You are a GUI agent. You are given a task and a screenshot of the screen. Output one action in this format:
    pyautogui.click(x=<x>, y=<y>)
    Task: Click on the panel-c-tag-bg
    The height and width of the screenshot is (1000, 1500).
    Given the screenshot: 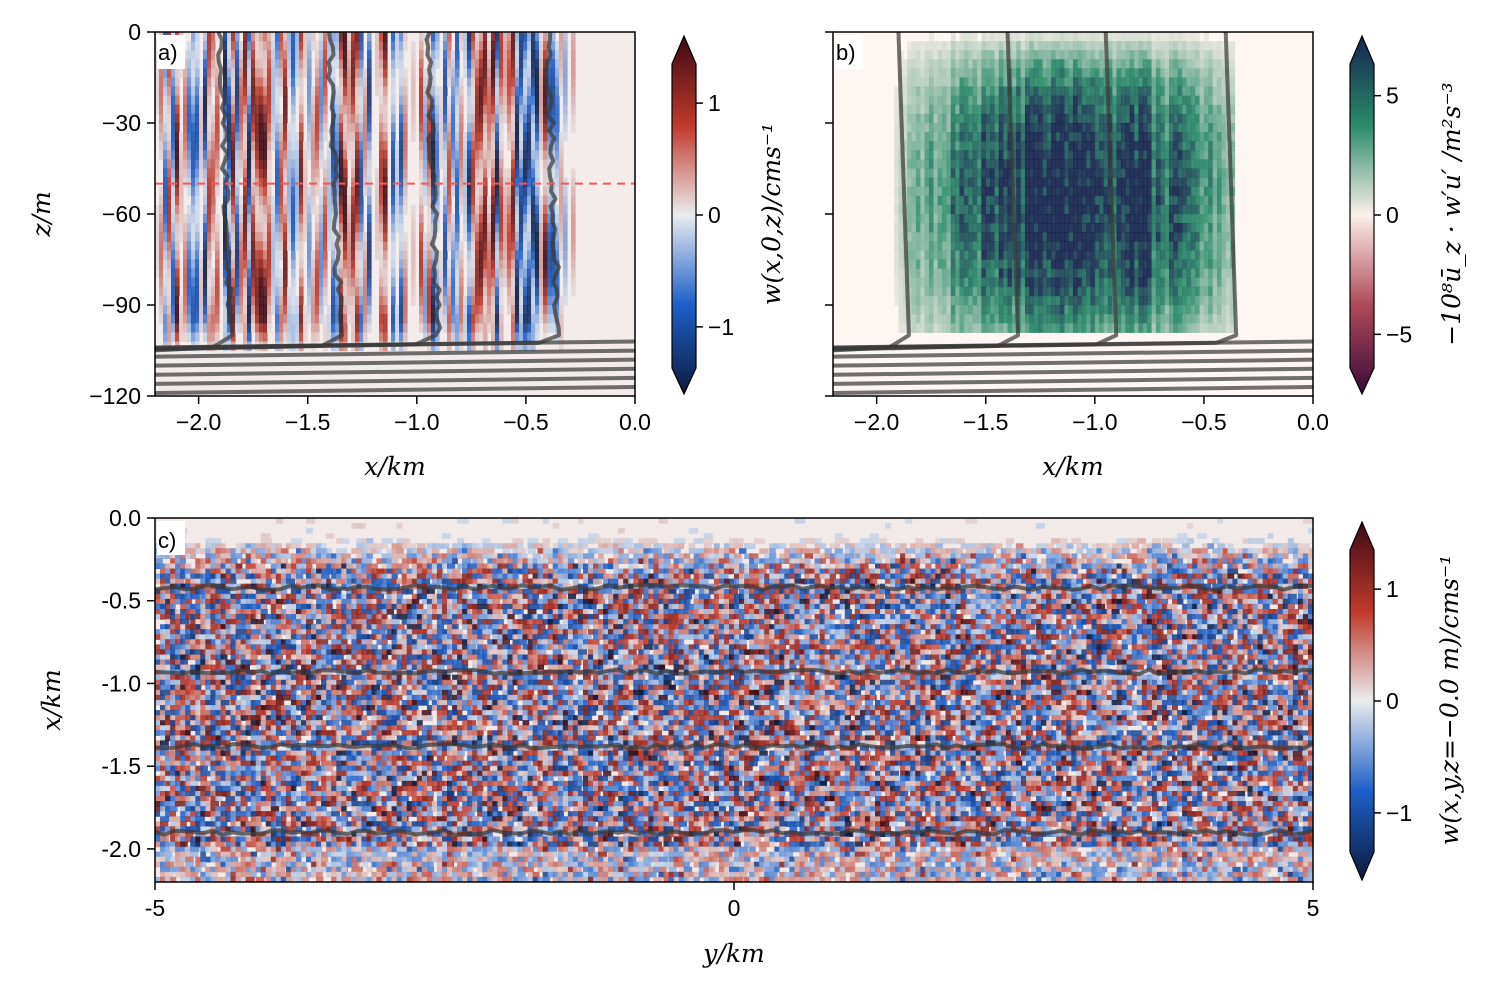 What is the action you would take?
    pyautogui.click(x=171, y=538)
    